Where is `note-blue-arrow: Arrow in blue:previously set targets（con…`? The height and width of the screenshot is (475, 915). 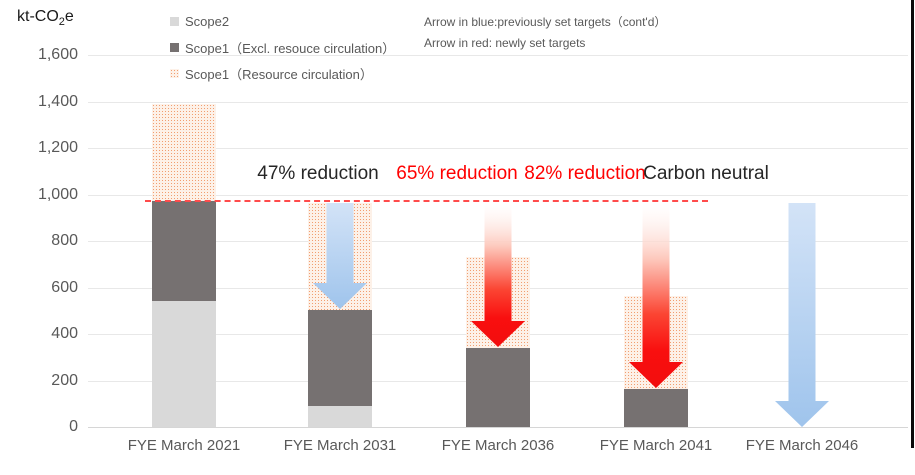 note-blue-arrow: Arrow in blue:previously set targets（con… is located at coordinates (545, 22).